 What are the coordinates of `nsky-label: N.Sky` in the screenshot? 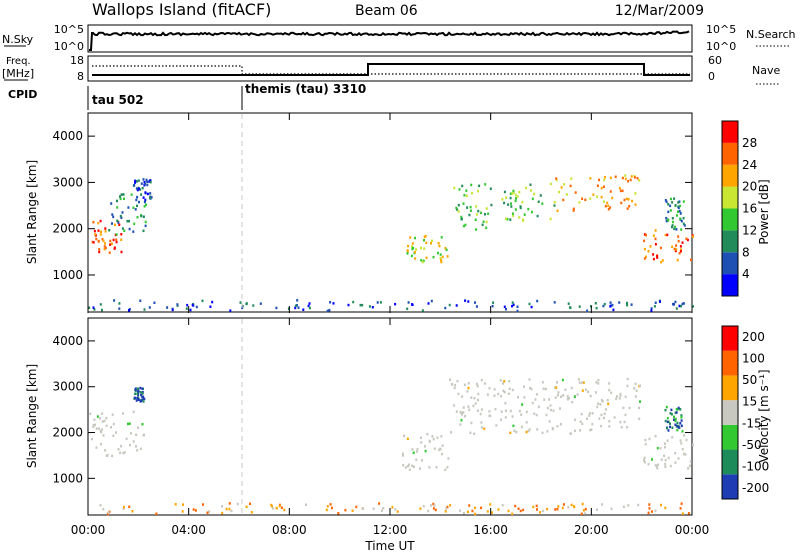 It's located at (18, 39).